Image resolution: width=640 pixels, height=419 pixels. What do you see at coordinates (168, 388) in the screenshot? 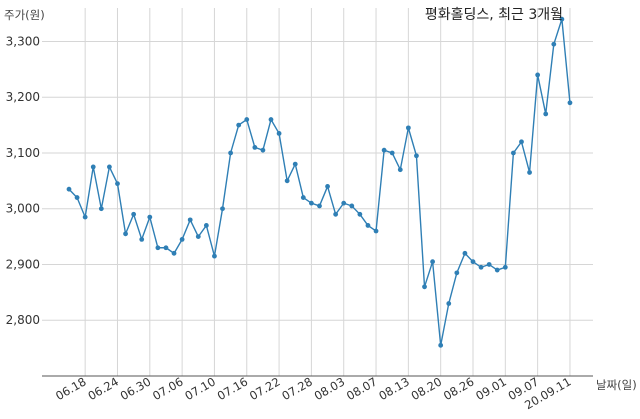
I see `x-tick-label: 07.06` at bounding box center [168, 388].